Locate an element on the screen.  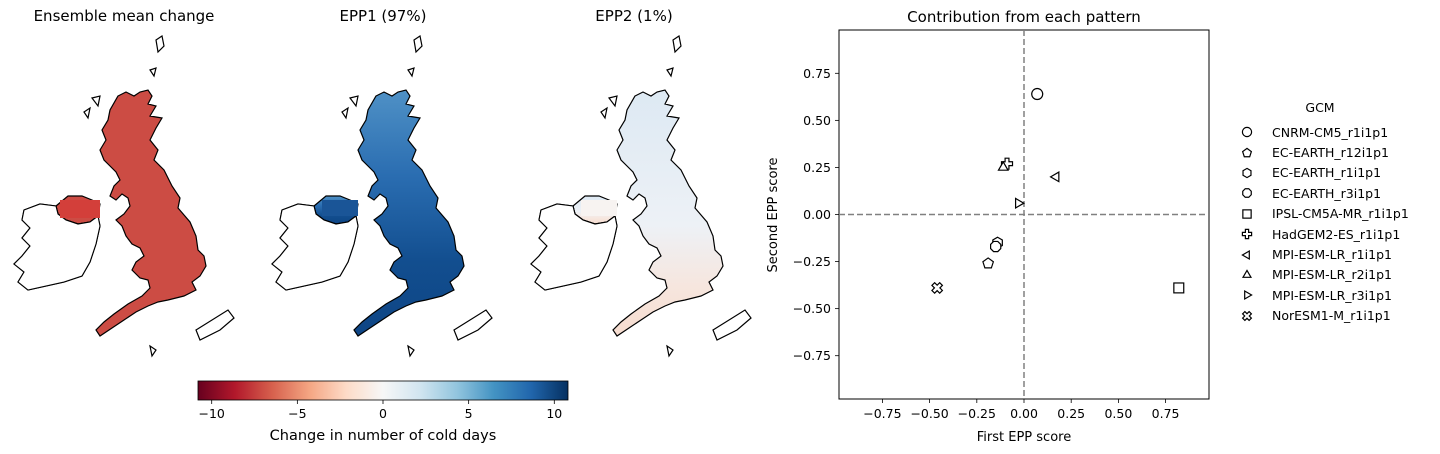
data-point-CNRM-CM5_r1i1p1 is located at coordinates (1037, 94).